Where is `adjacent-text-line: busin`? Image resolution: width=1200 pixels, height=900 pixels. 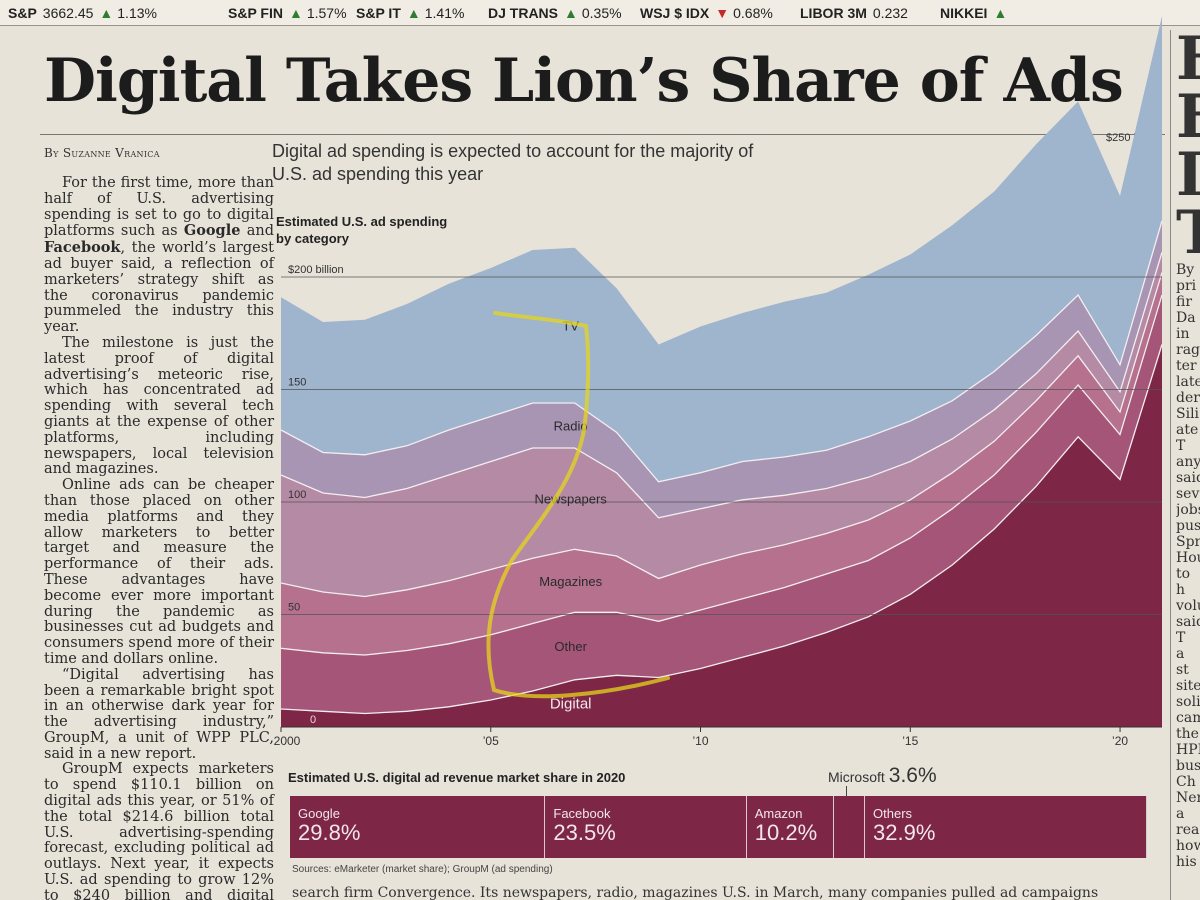
adjacent-text-line: busin is located at coordinates (1188, 766).